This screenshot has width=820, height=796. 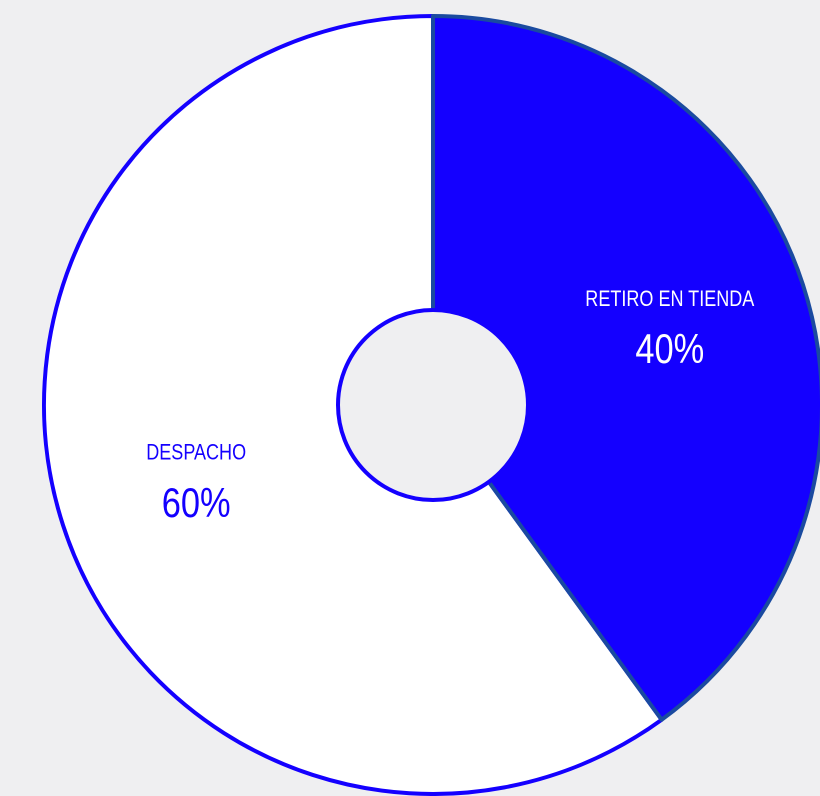 I want to click on slice-label: DESPACHO, so click(x=196, y=453).